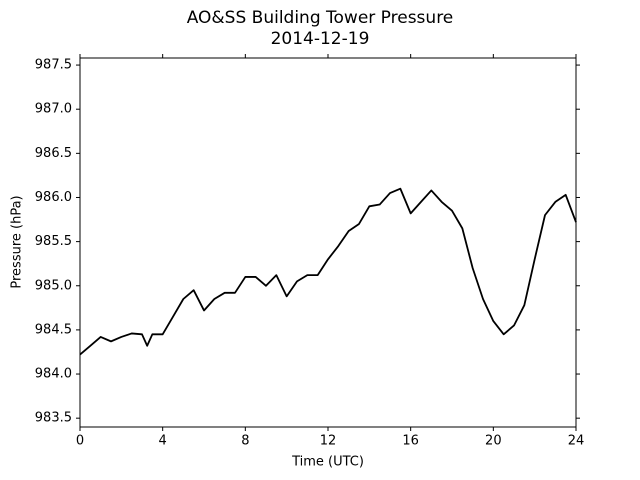 The image size is (640, 480). Describe the element at coordinates (53, 285) in the screenshot. I see `y-tick-label: 985.0` at that location.